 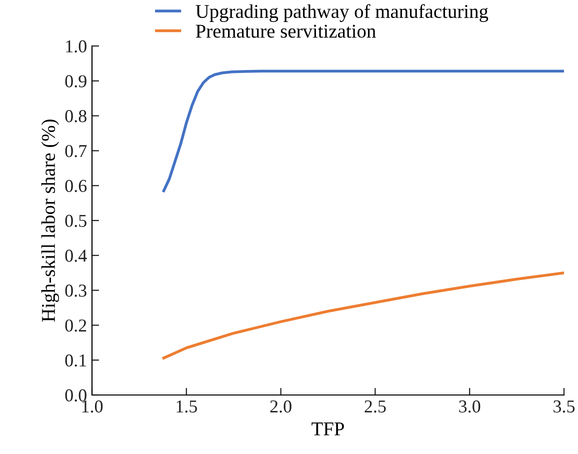 What do you see at coordinates (186, 406) in the screenshot?
I see `x-tick-label: 1.5` at bounding box center [186, 406].